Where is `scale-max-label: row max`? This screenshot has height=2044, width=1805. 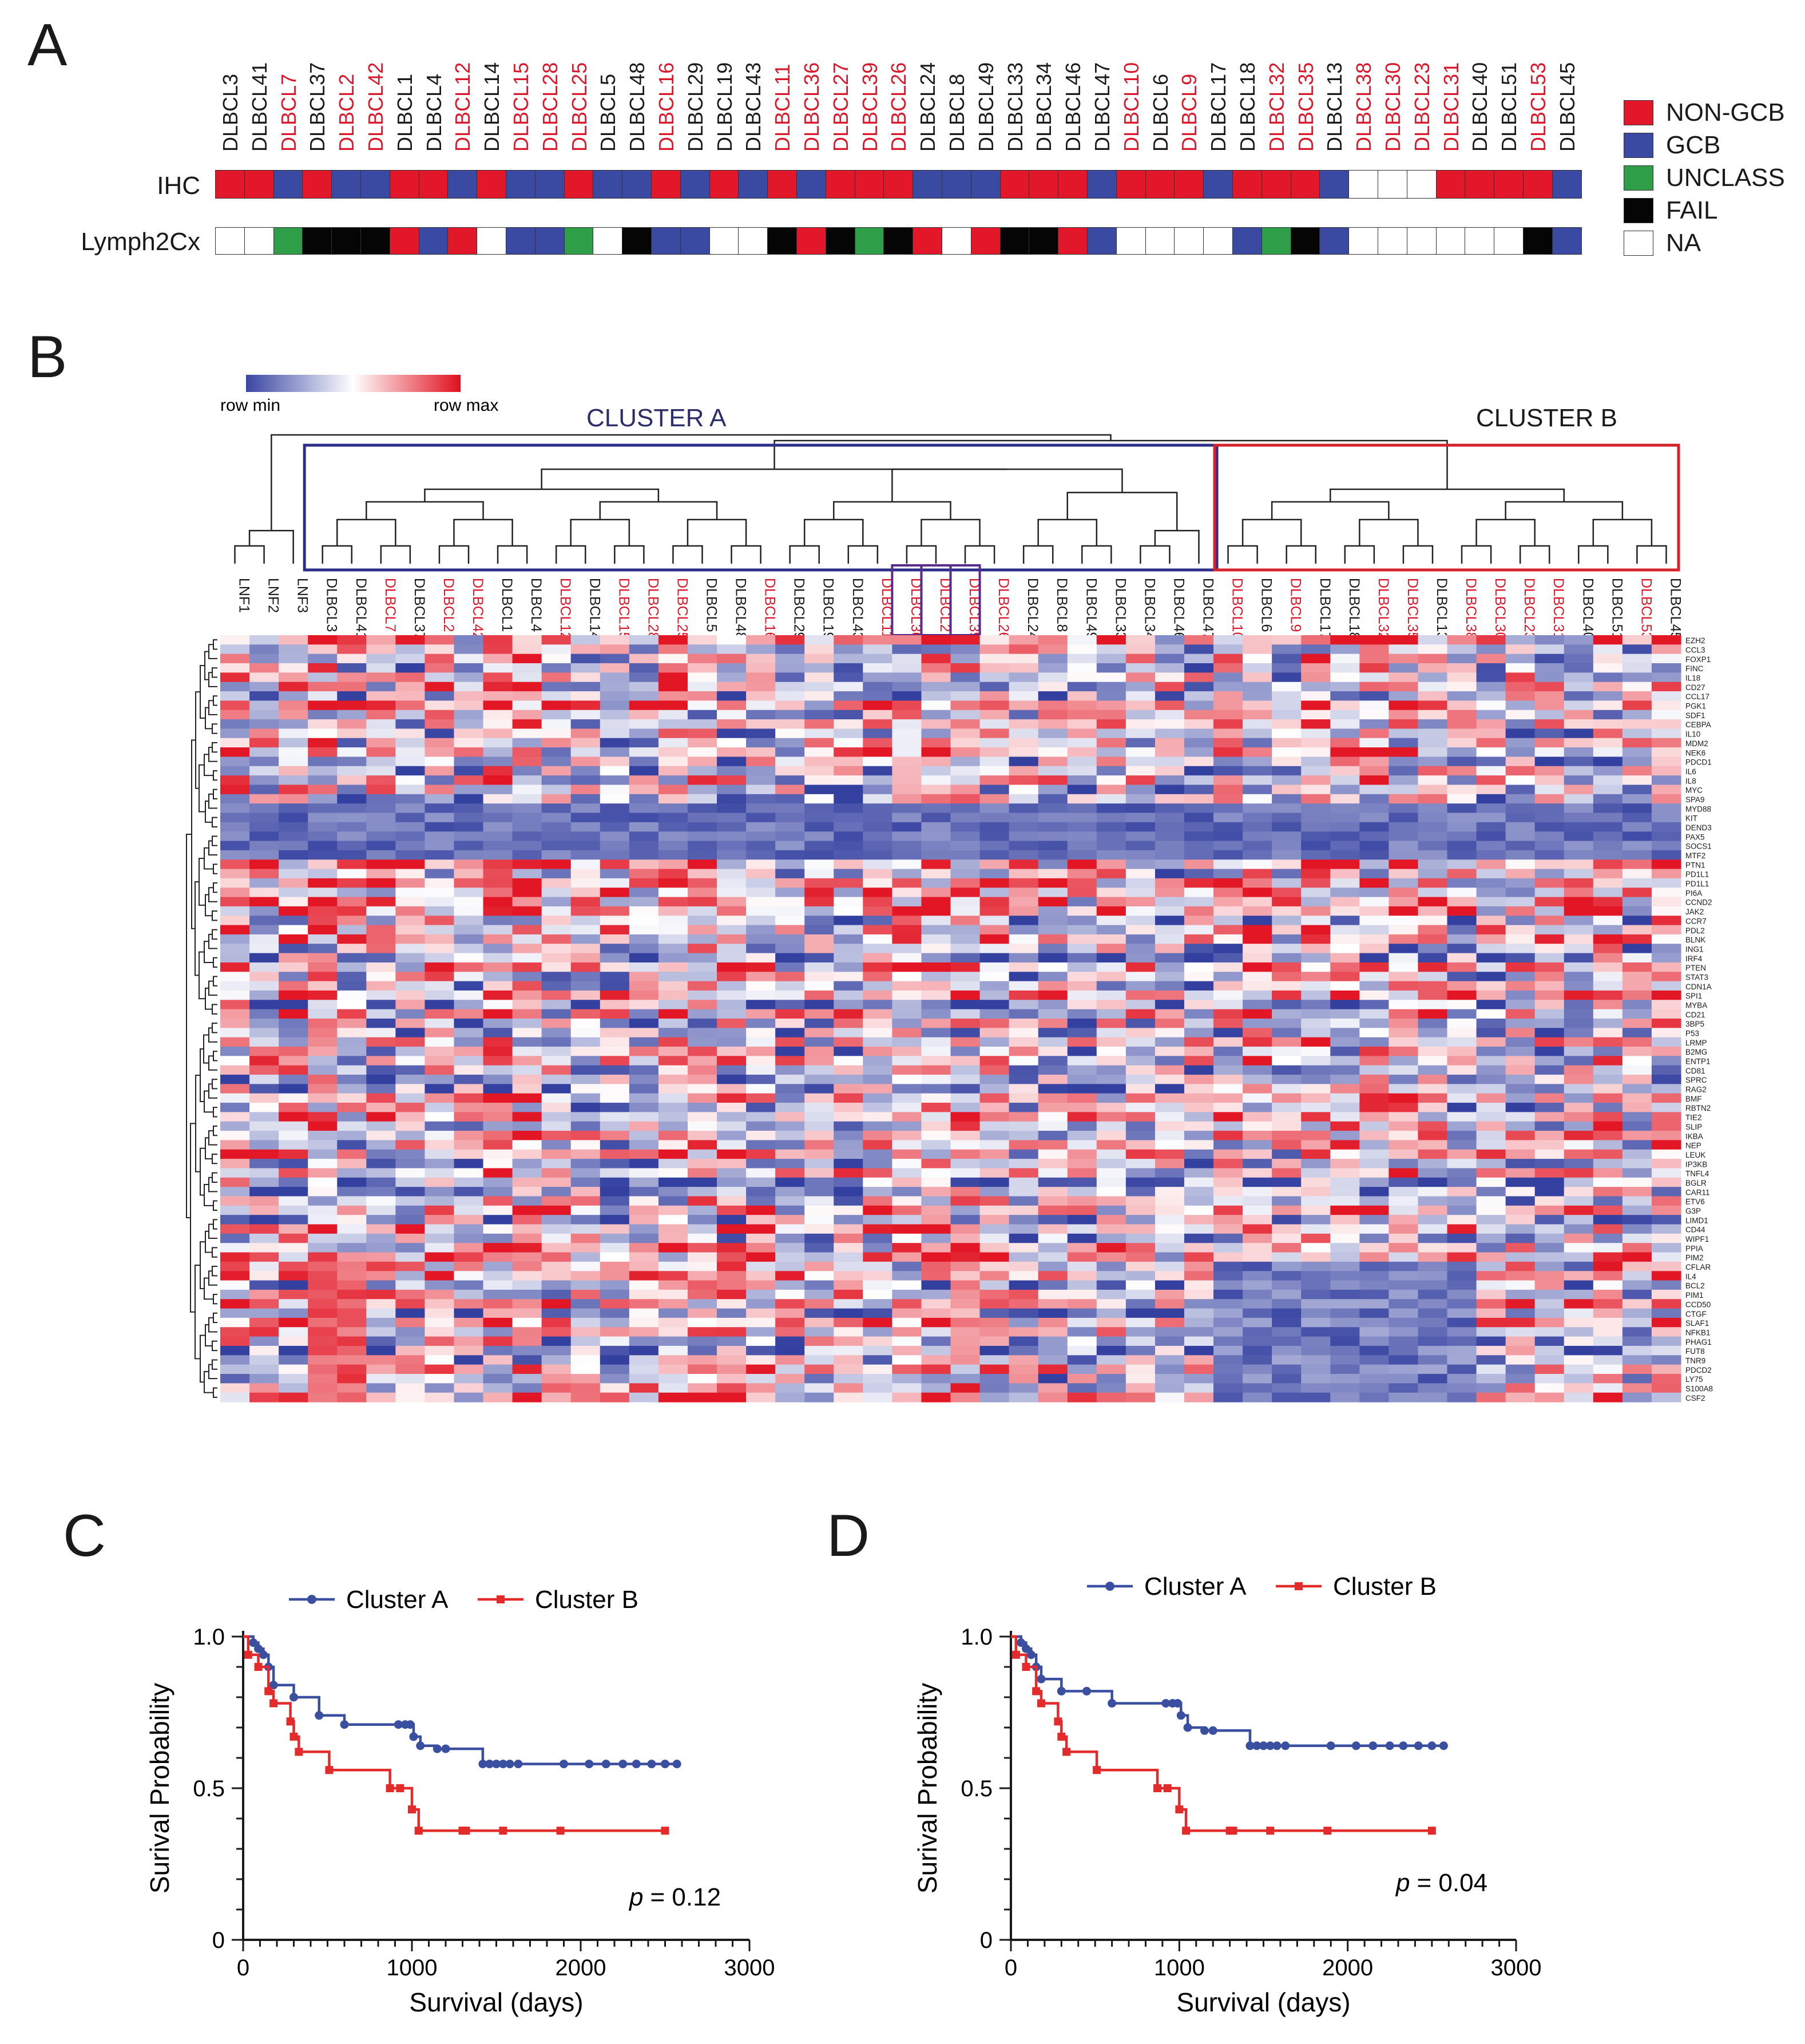 scale-max-label: row max is located at coordinates (466, 405).